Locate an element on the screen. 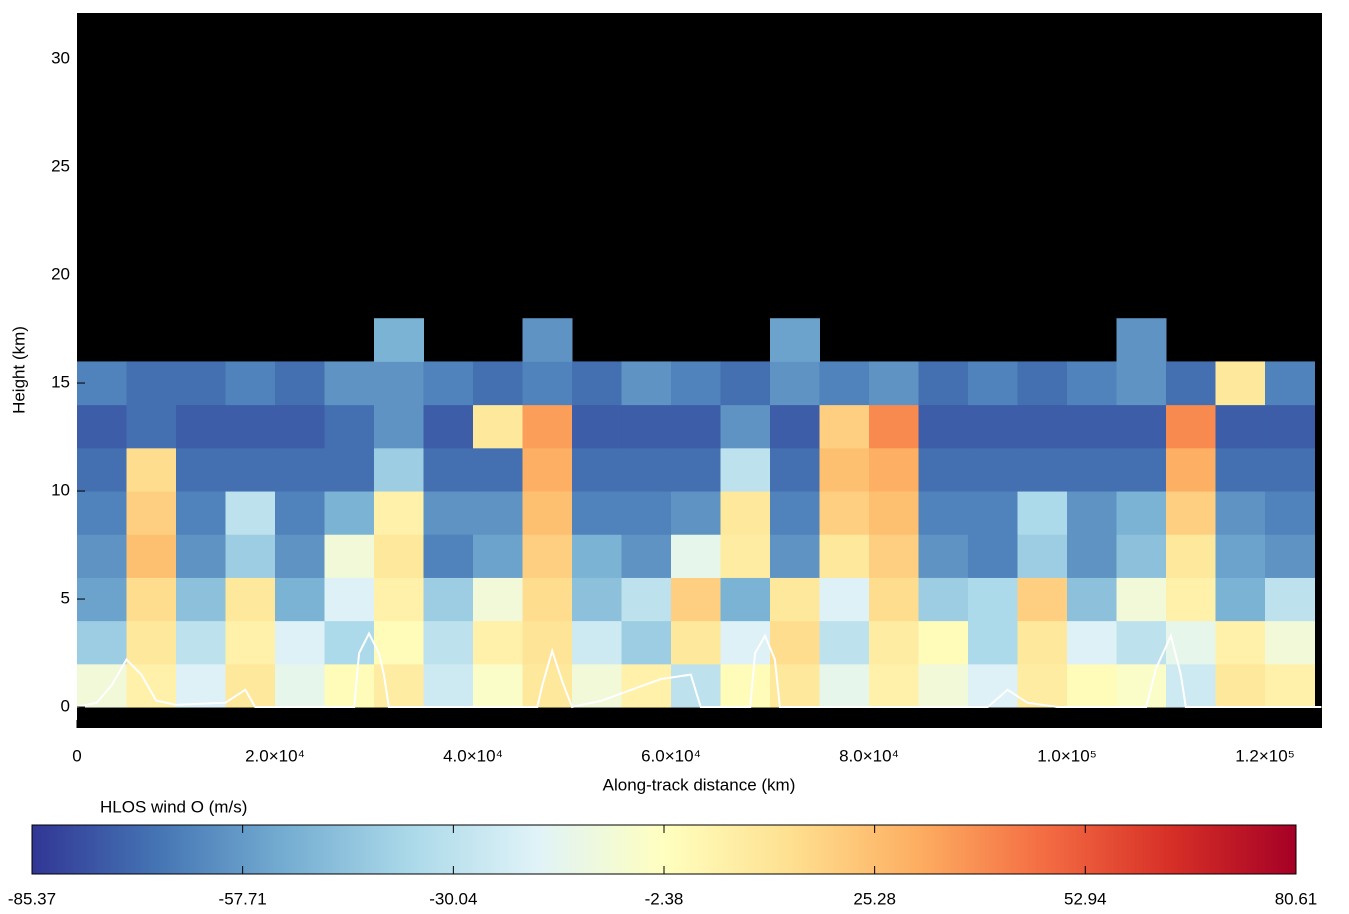 This screenshot has width=1349, height=914. y-tick-label: 10 is located at coordinates (60, 490).